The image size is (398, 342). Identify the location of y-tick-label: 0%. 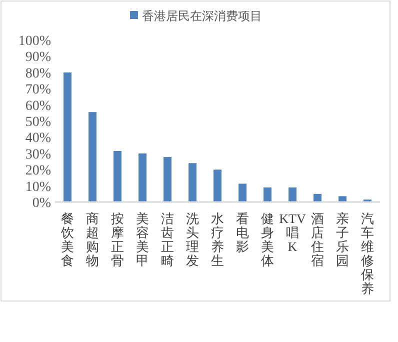
(42, 203).